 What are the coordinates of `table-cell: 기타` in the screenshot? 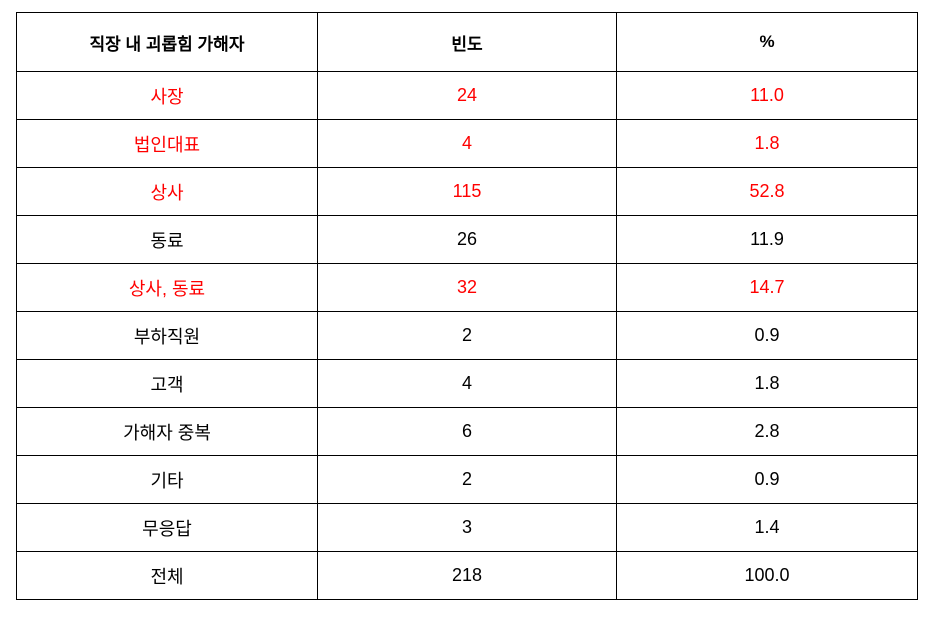 It's located at (167, 479).